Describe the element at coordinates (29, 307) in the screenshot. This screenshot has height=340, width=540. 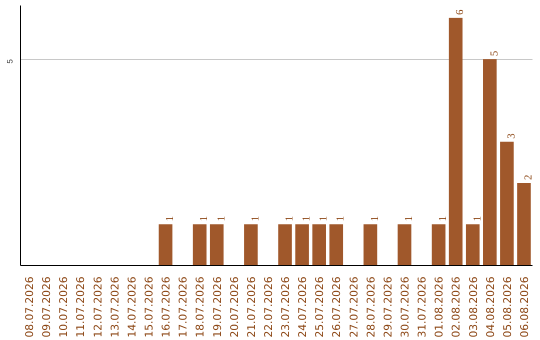
I see `x-tick-label: 08.07.2026` at that location.